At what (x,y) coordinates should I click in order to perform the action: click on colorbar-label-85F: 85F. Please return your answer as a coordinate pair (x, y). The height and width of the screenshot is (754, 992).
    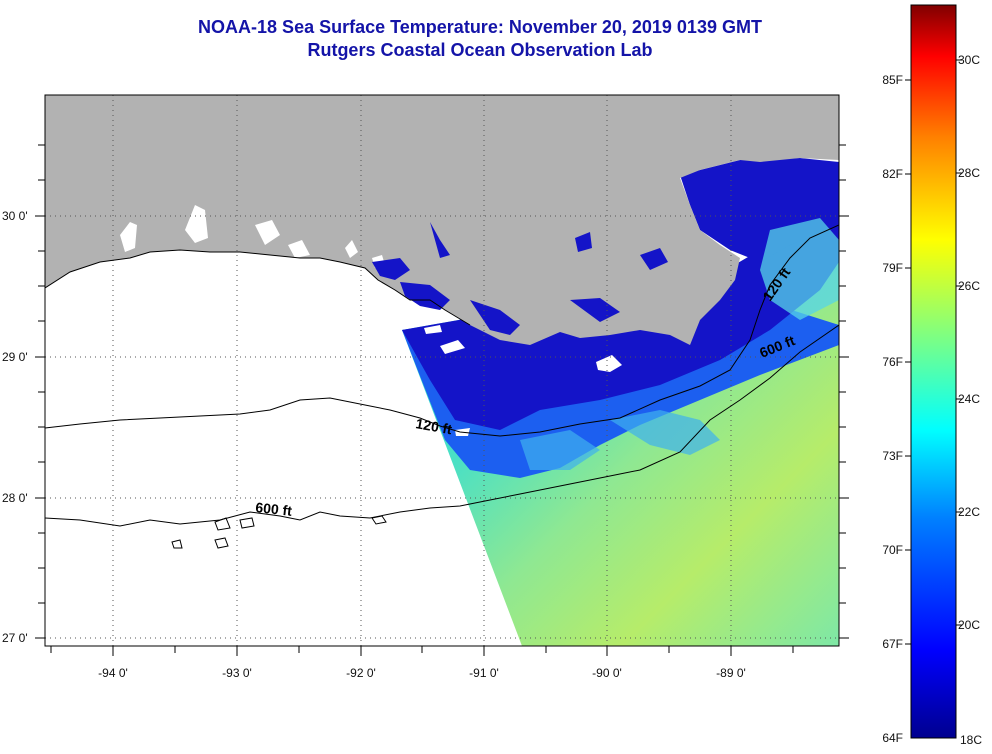
    Looking at the image, I should click on (892, 80).